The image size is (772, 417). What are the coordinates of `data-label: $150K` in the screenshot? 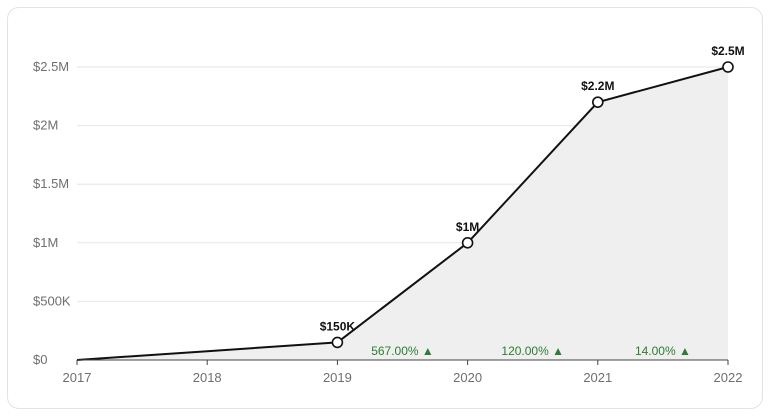 It's located at (338, 326).